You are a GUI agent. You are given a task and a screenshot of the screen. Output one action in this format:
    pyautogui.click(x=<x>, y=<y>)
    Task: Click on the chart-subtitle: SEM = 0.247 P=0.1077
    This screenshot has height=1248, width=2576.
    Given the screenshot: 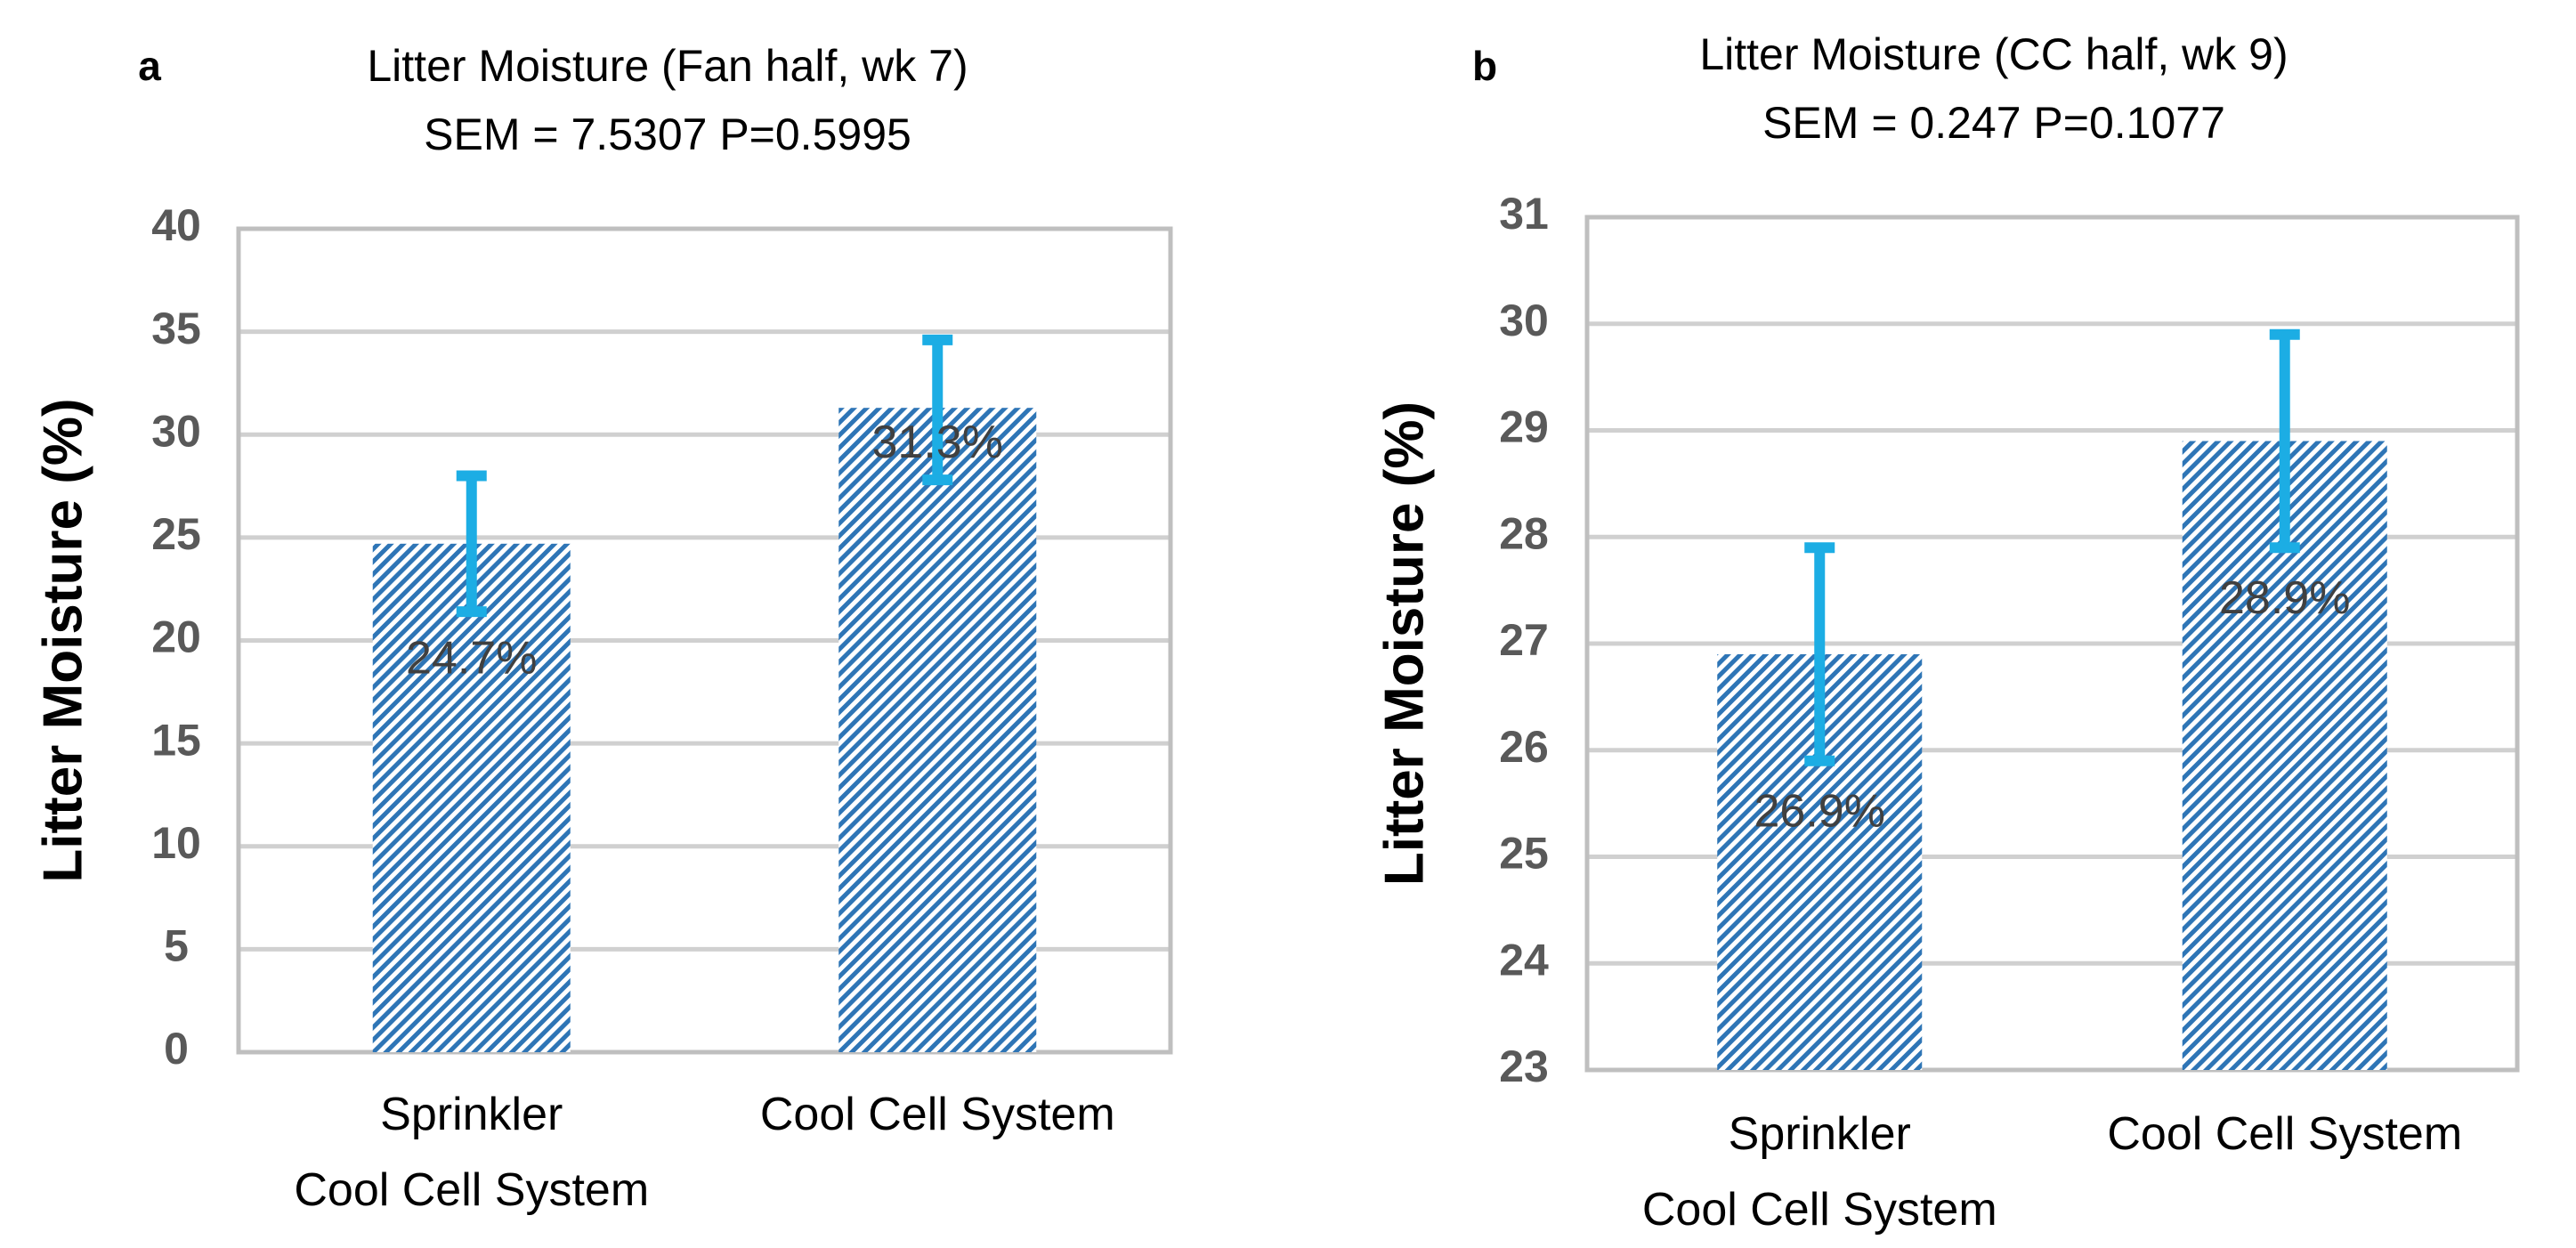 What is the action you would take?
    pyautogui.click(x=1994, y=123)
    